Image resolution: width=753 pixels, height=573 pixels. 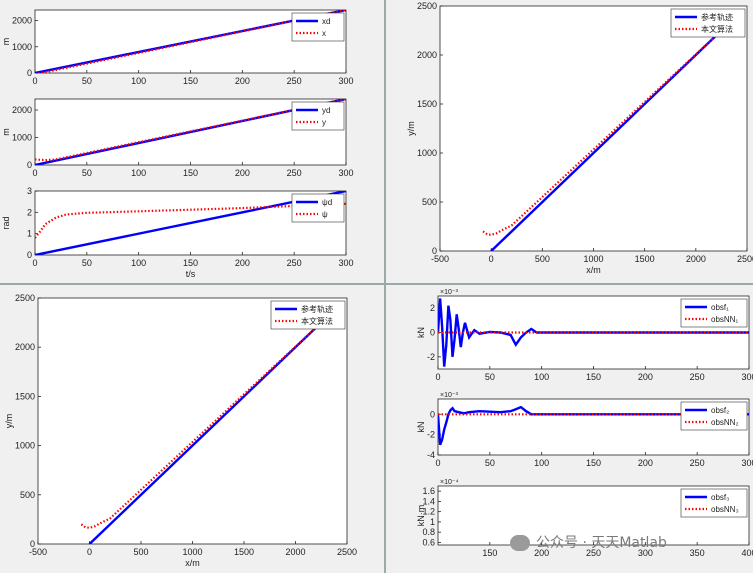 What do you see at coordinates (324, 122) in the screenshot?
I see `legend-entry: y` at bounding box center [324, 122].